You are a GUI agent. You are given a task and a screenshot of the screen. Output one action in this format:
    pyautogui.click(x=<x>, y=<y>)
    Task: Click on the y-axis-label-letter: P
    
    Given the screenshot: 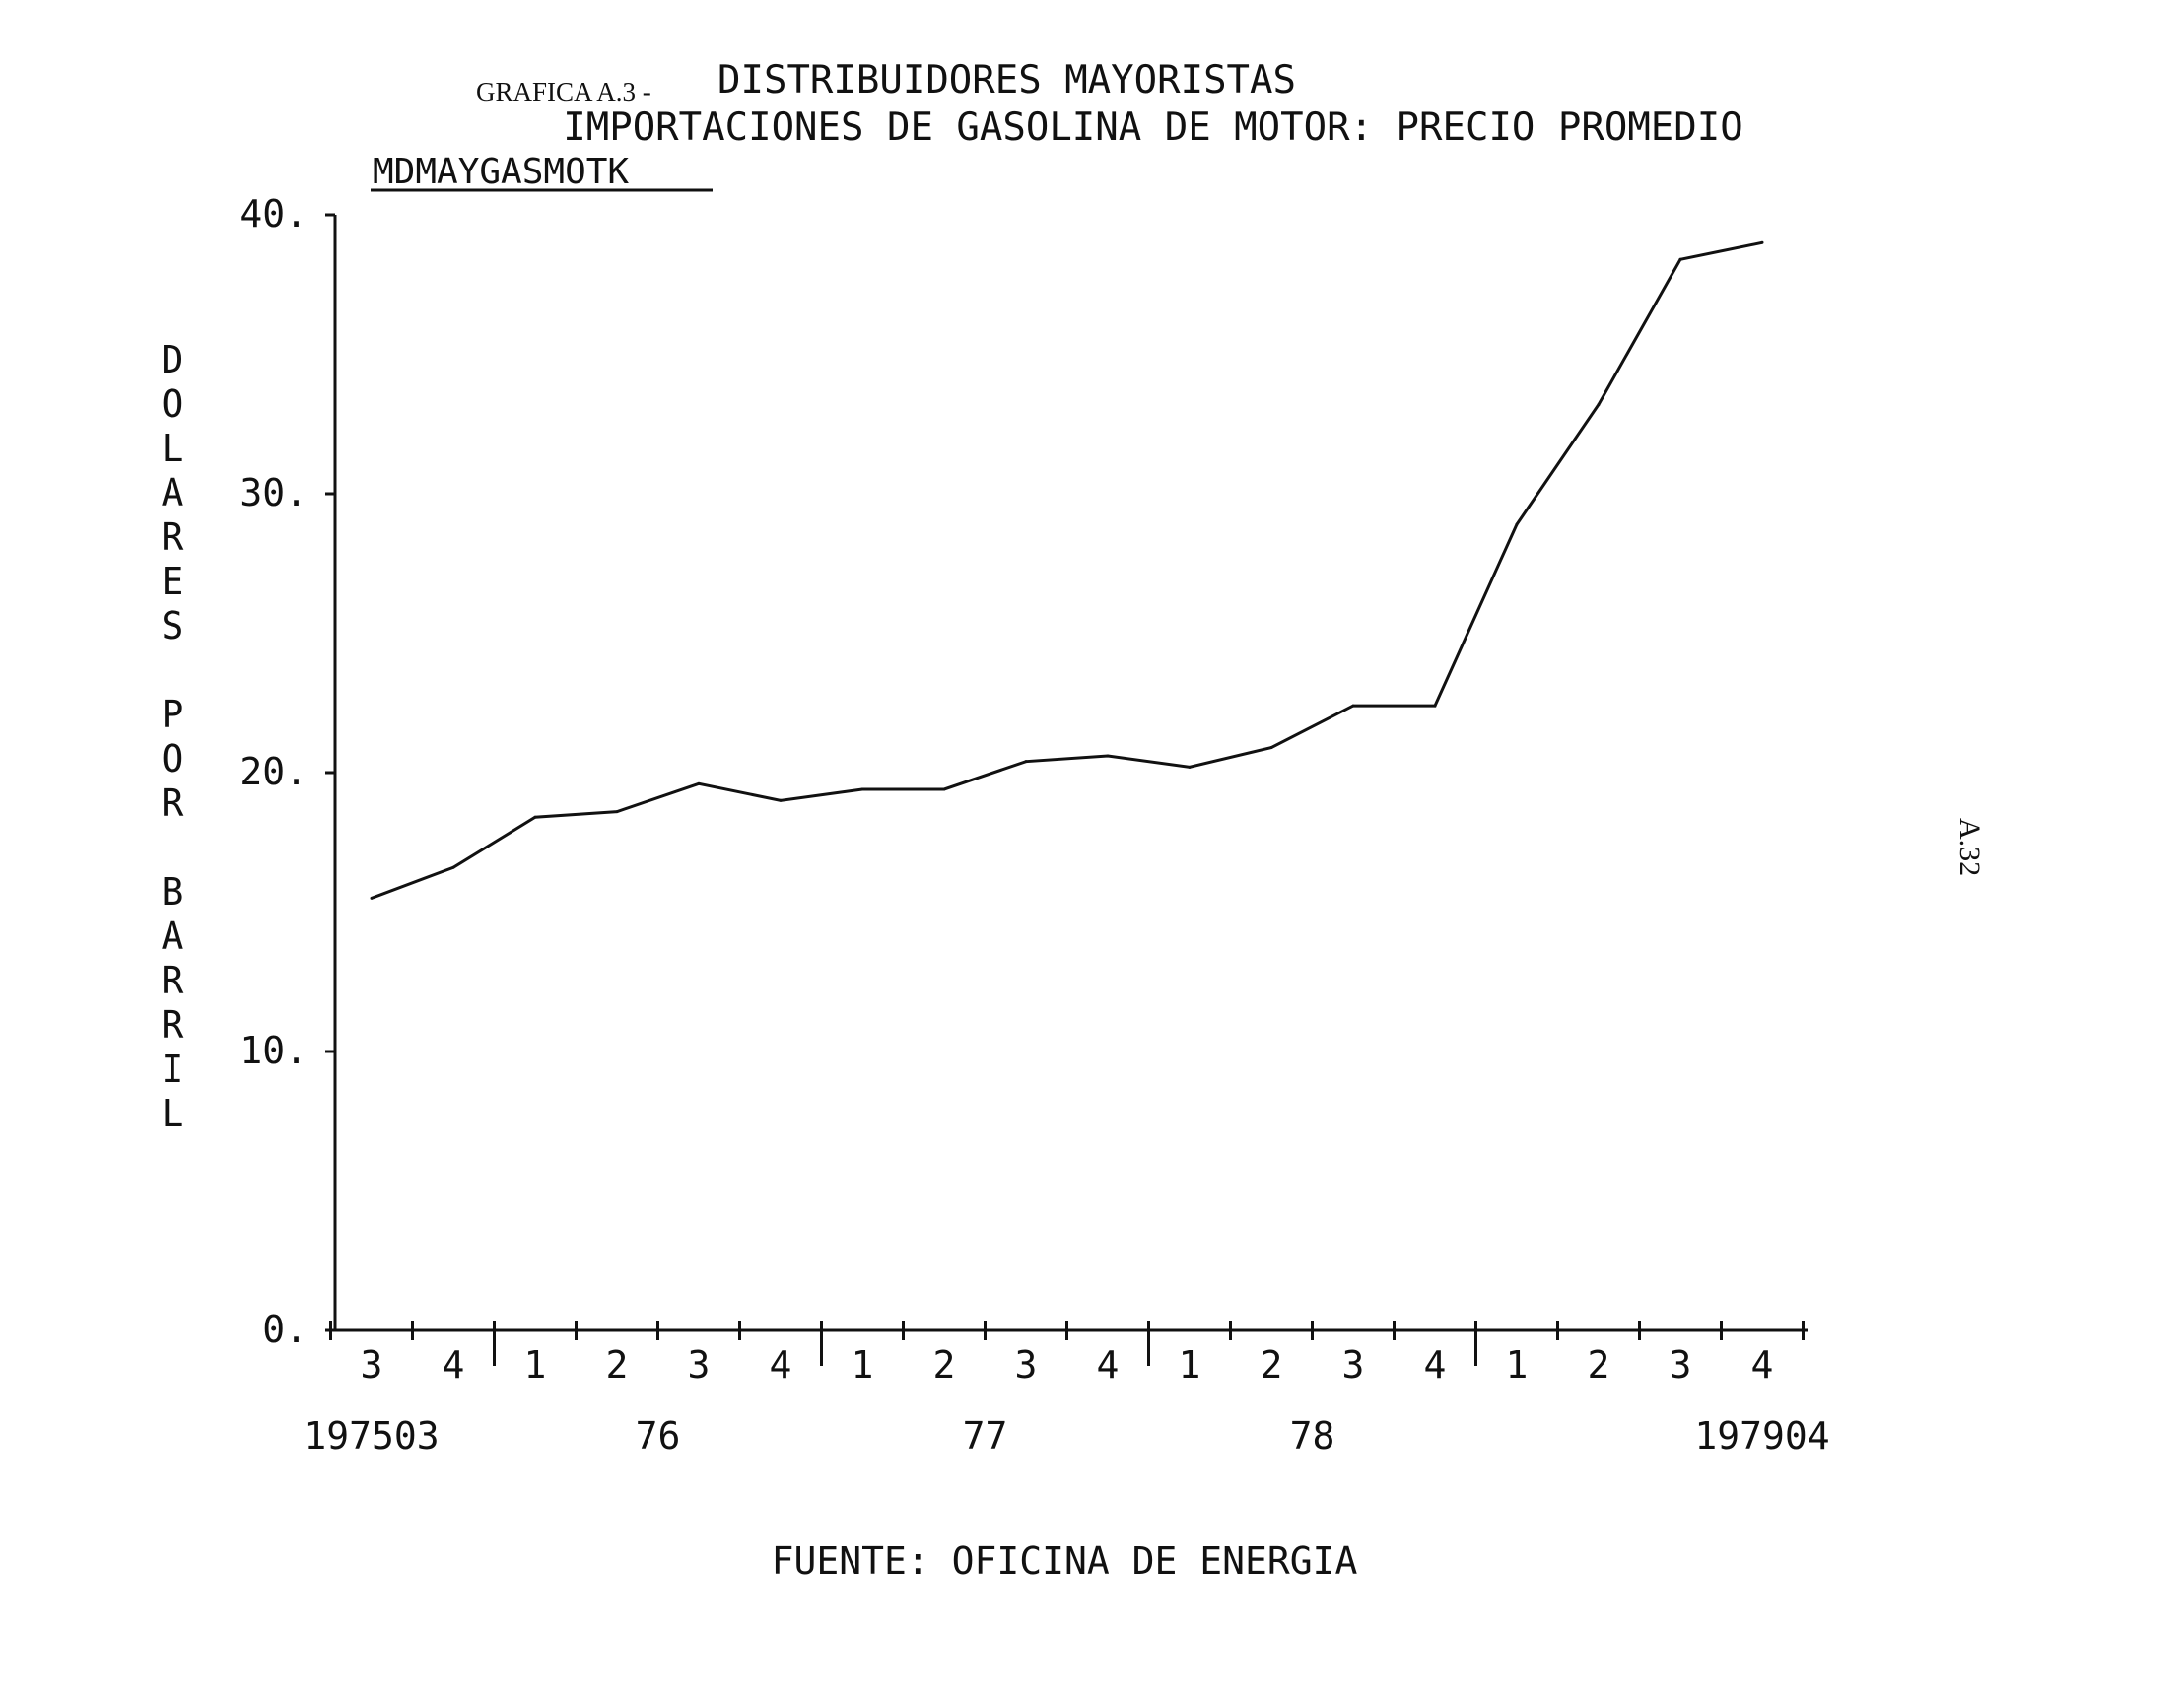 What is the action you would take?
    pyautogui.click(x=173, y=714)
    